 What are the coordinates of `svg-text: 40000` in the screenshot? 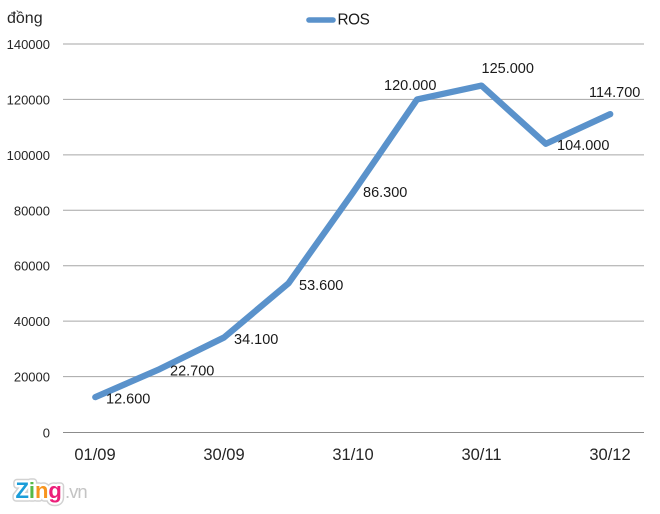 It's located at (32, 321).